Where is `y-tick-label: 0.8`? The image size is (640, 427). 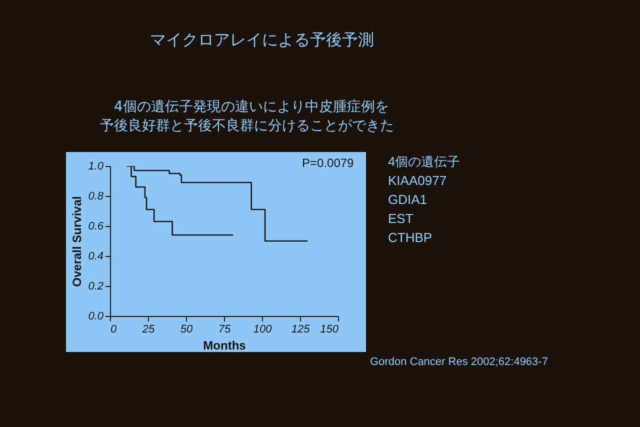 y-tick-label: 0.8 is located at coordinates (96, 196).